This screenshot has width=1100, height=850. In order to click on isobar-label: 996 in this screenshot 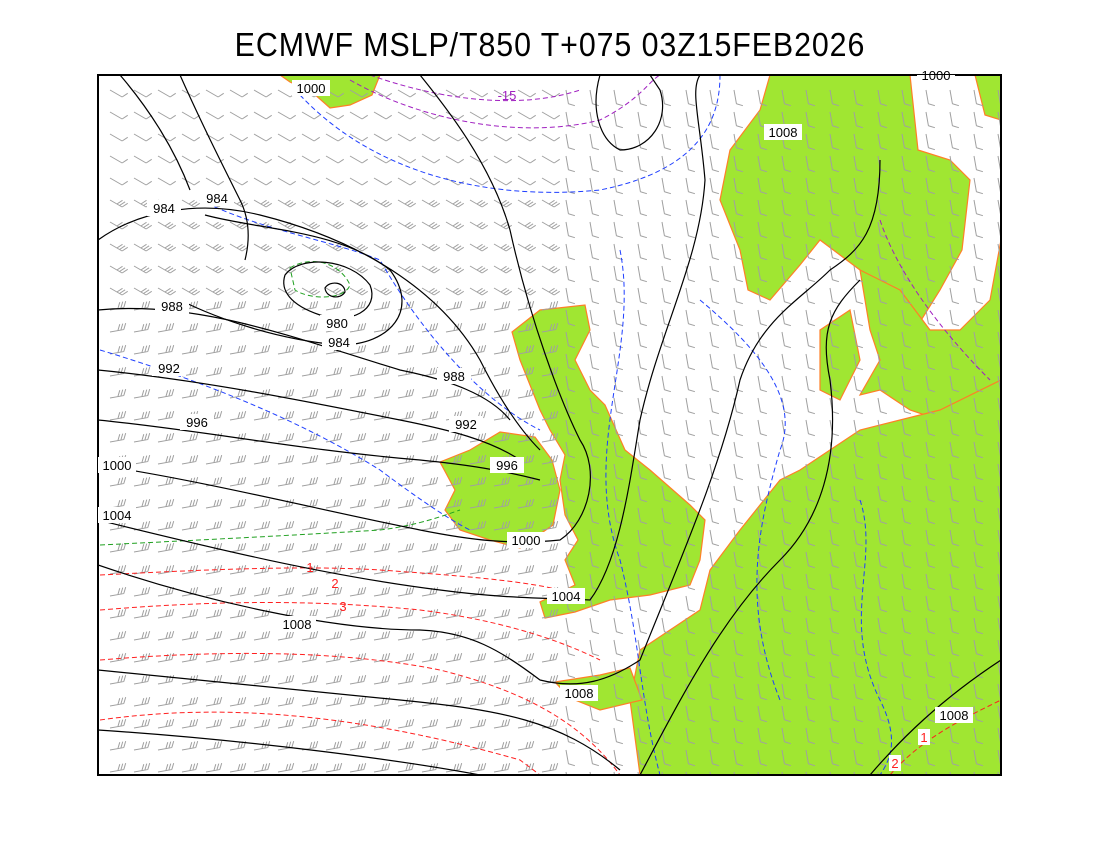, I will do `click(197, 422)`.